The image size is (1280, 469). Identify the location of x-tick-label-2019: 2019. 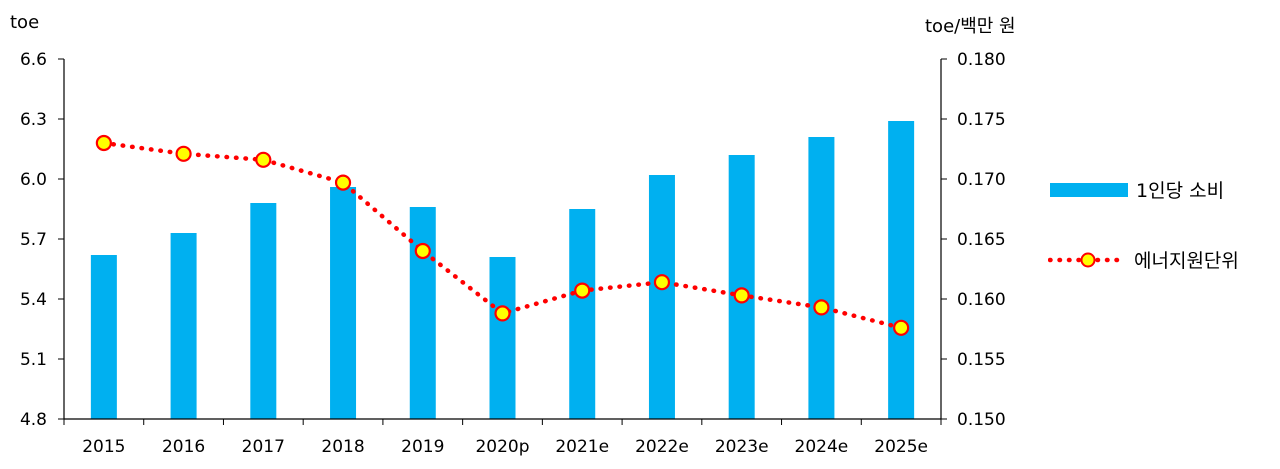
(422, 447).